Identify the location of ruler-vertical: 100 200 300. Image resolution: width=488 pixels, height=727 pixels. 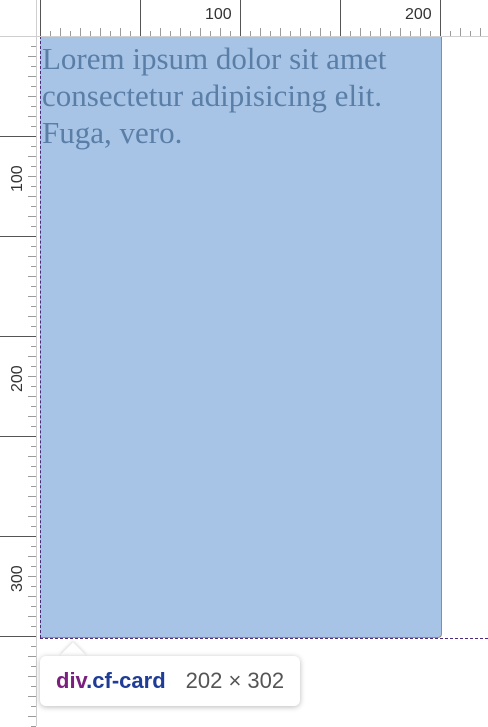
(18, 363).